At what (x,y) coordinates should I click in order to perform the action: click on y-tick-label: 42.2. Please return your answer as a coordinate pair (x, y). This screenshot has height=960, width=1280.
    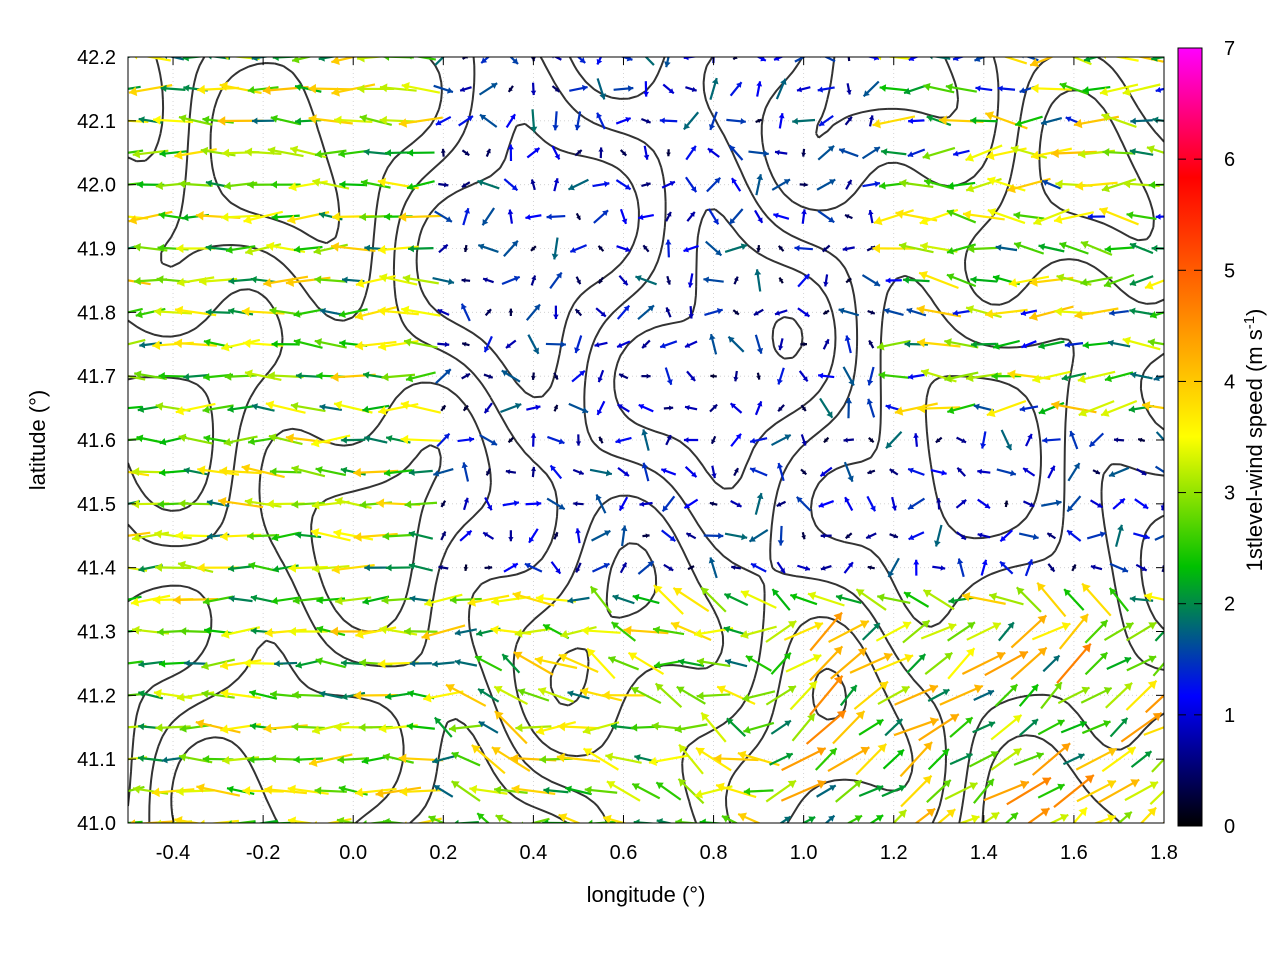
    Looking at the image, I should click on (96, 58).